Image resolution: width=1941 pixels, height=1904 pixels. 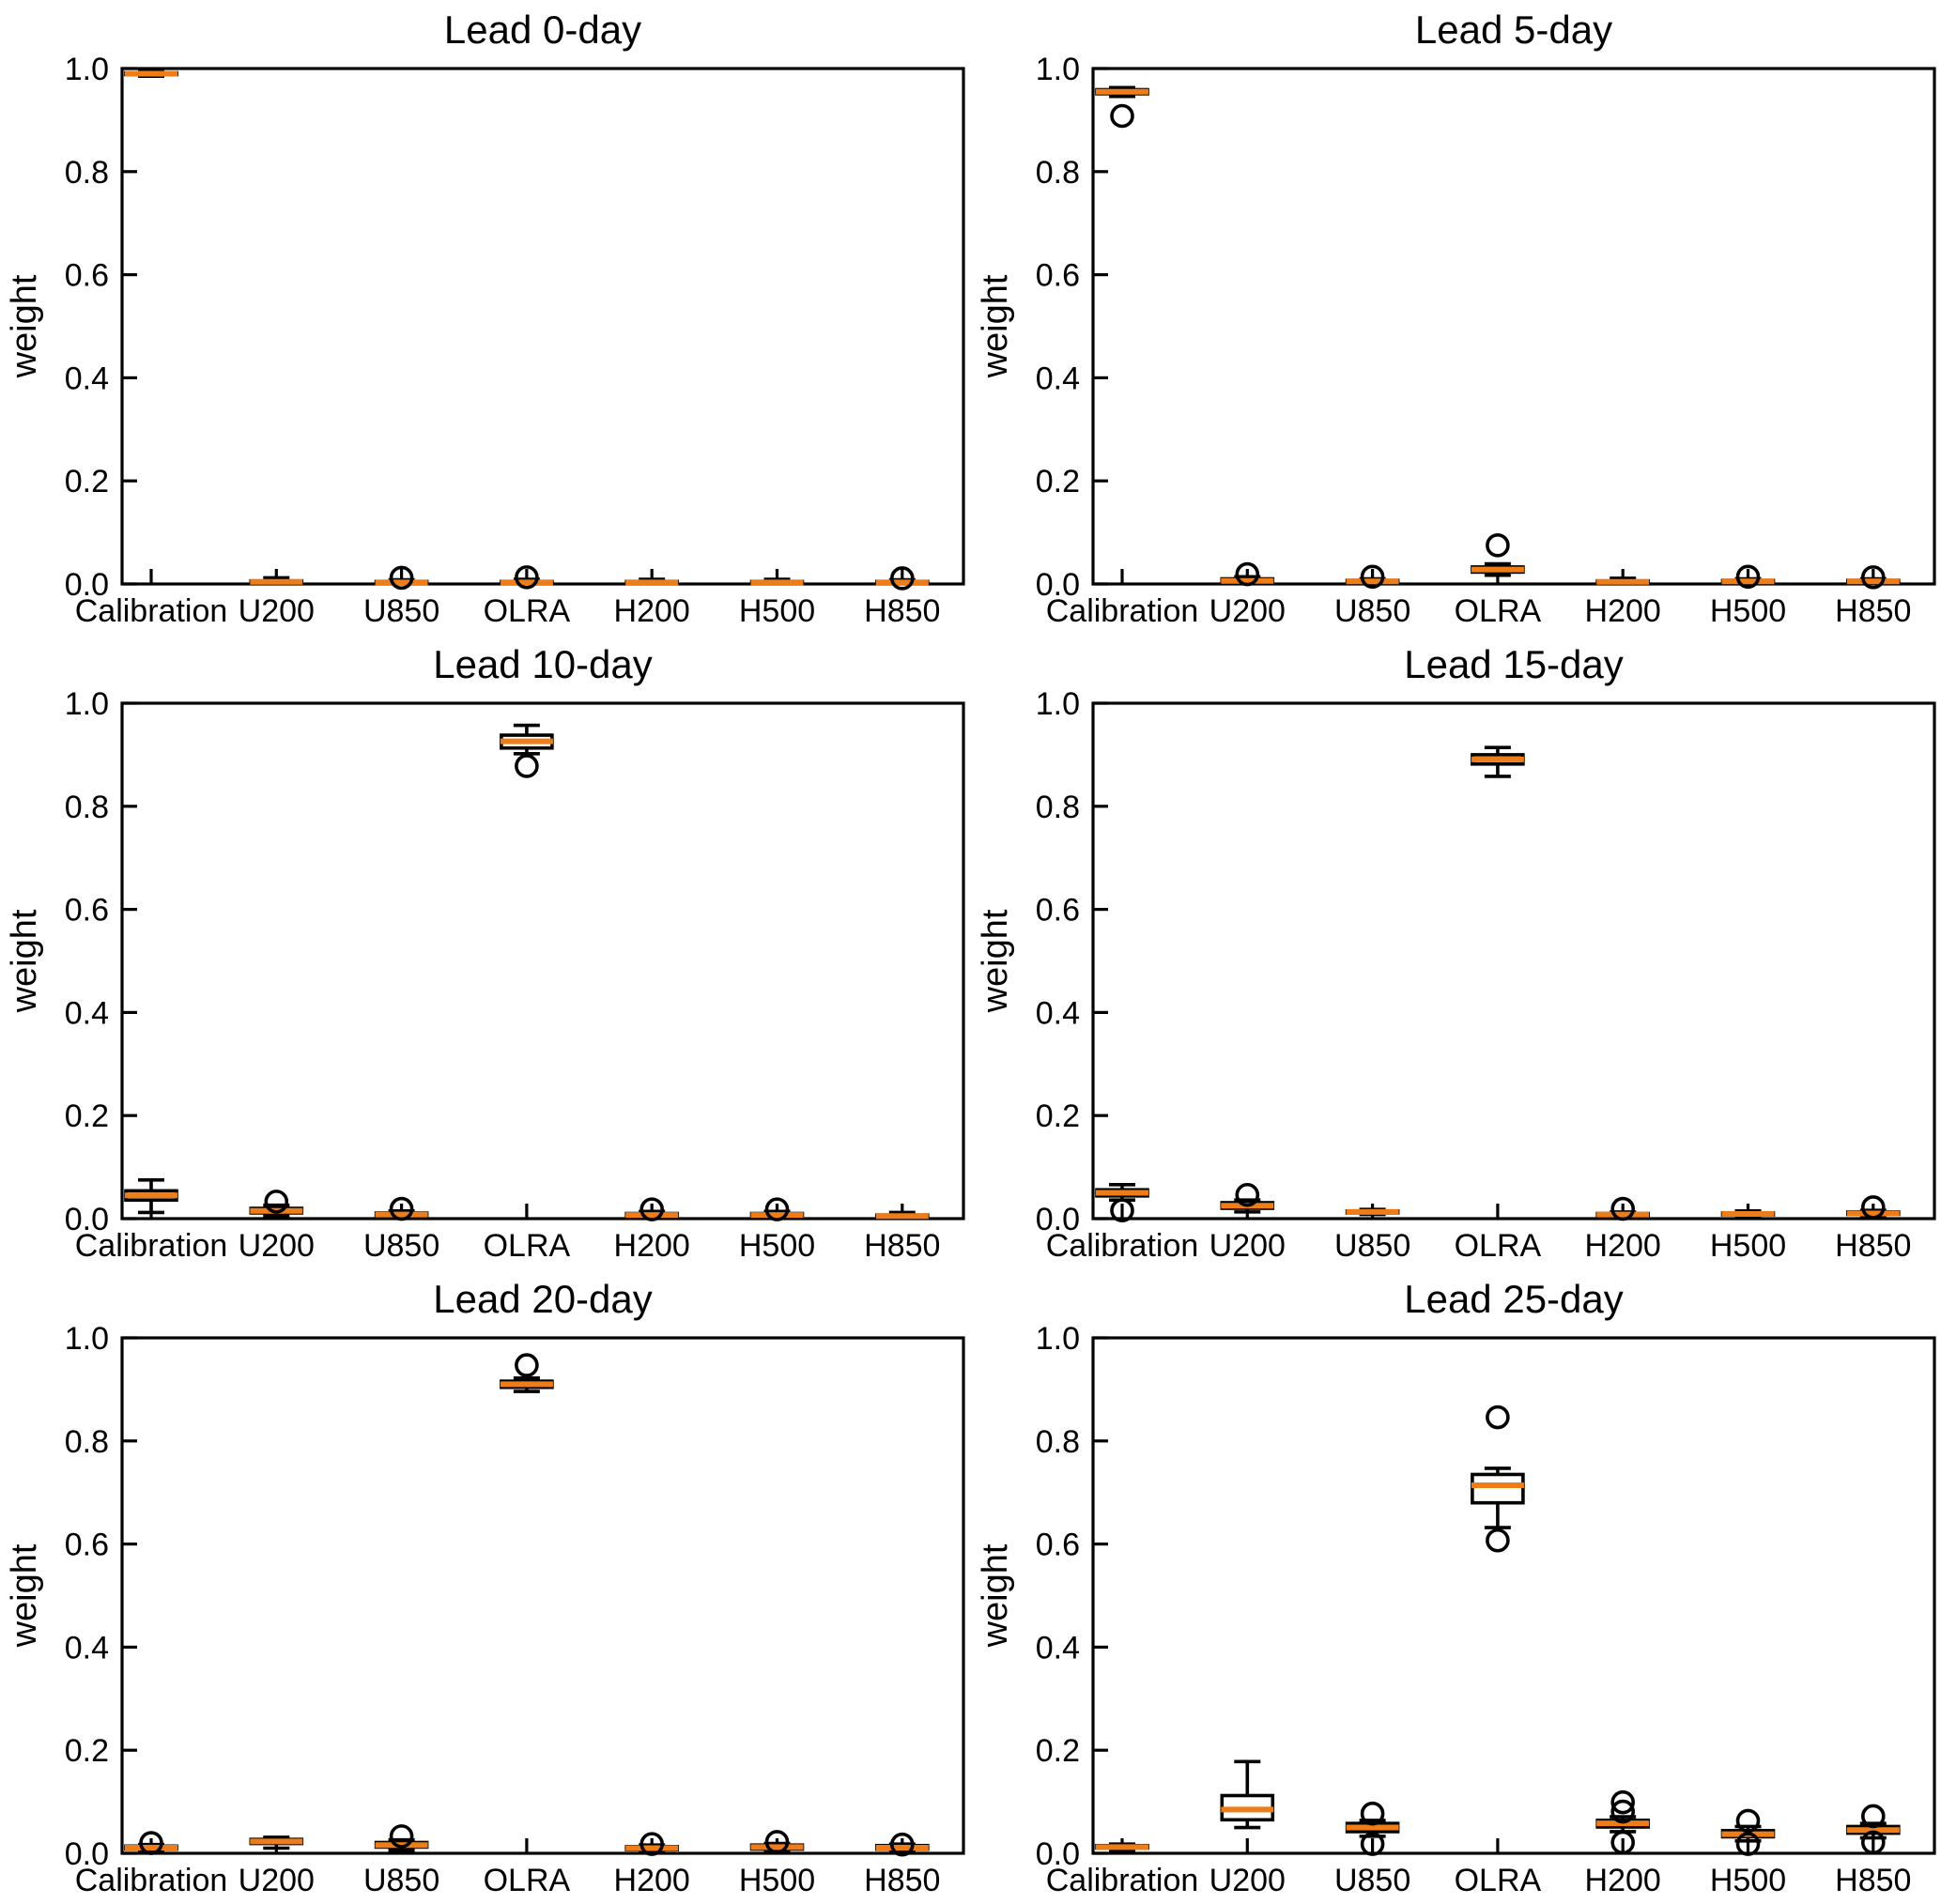 I want to click on plot-title: Lead 15-day, so click(x=1514, y=664).